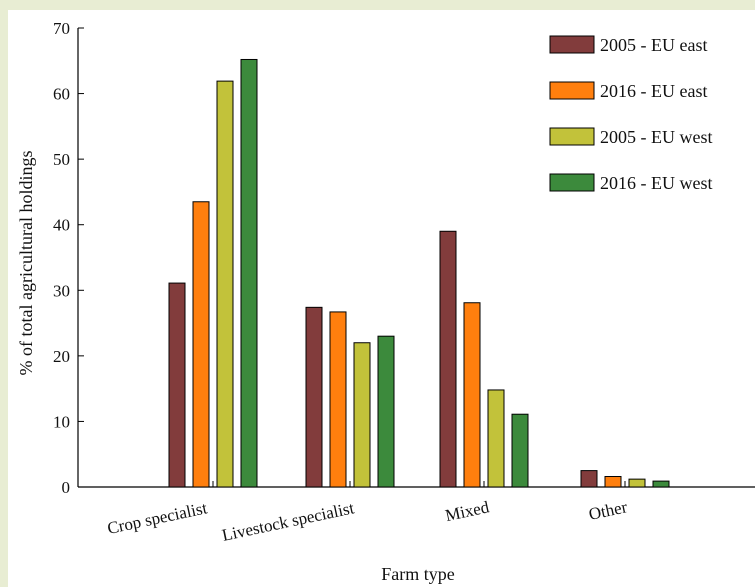 The height and width of the screenshot is (587, 755). What do you see at coordinates (61, 94) in the screenshot?
I see `y-tick-label: 60` at bounding box center [61, 94].